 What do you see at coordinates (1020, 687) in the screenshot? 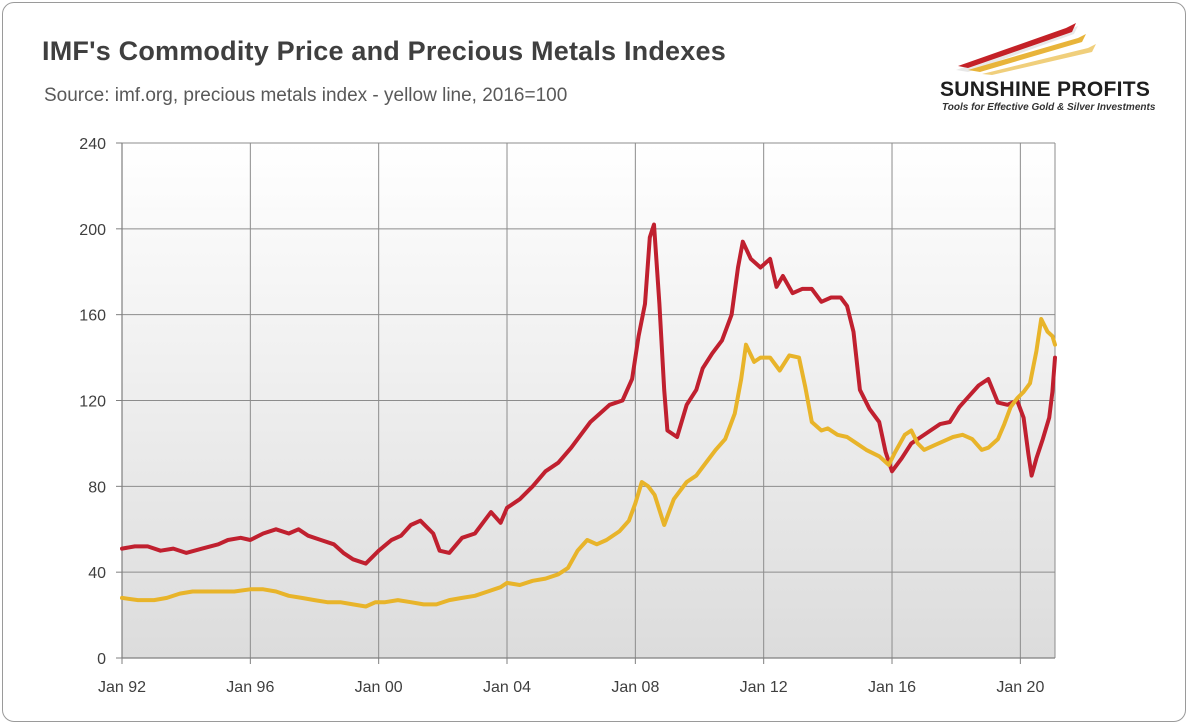
I see `x-tick-label: Jan 20` at bounding box center [1020, 687].